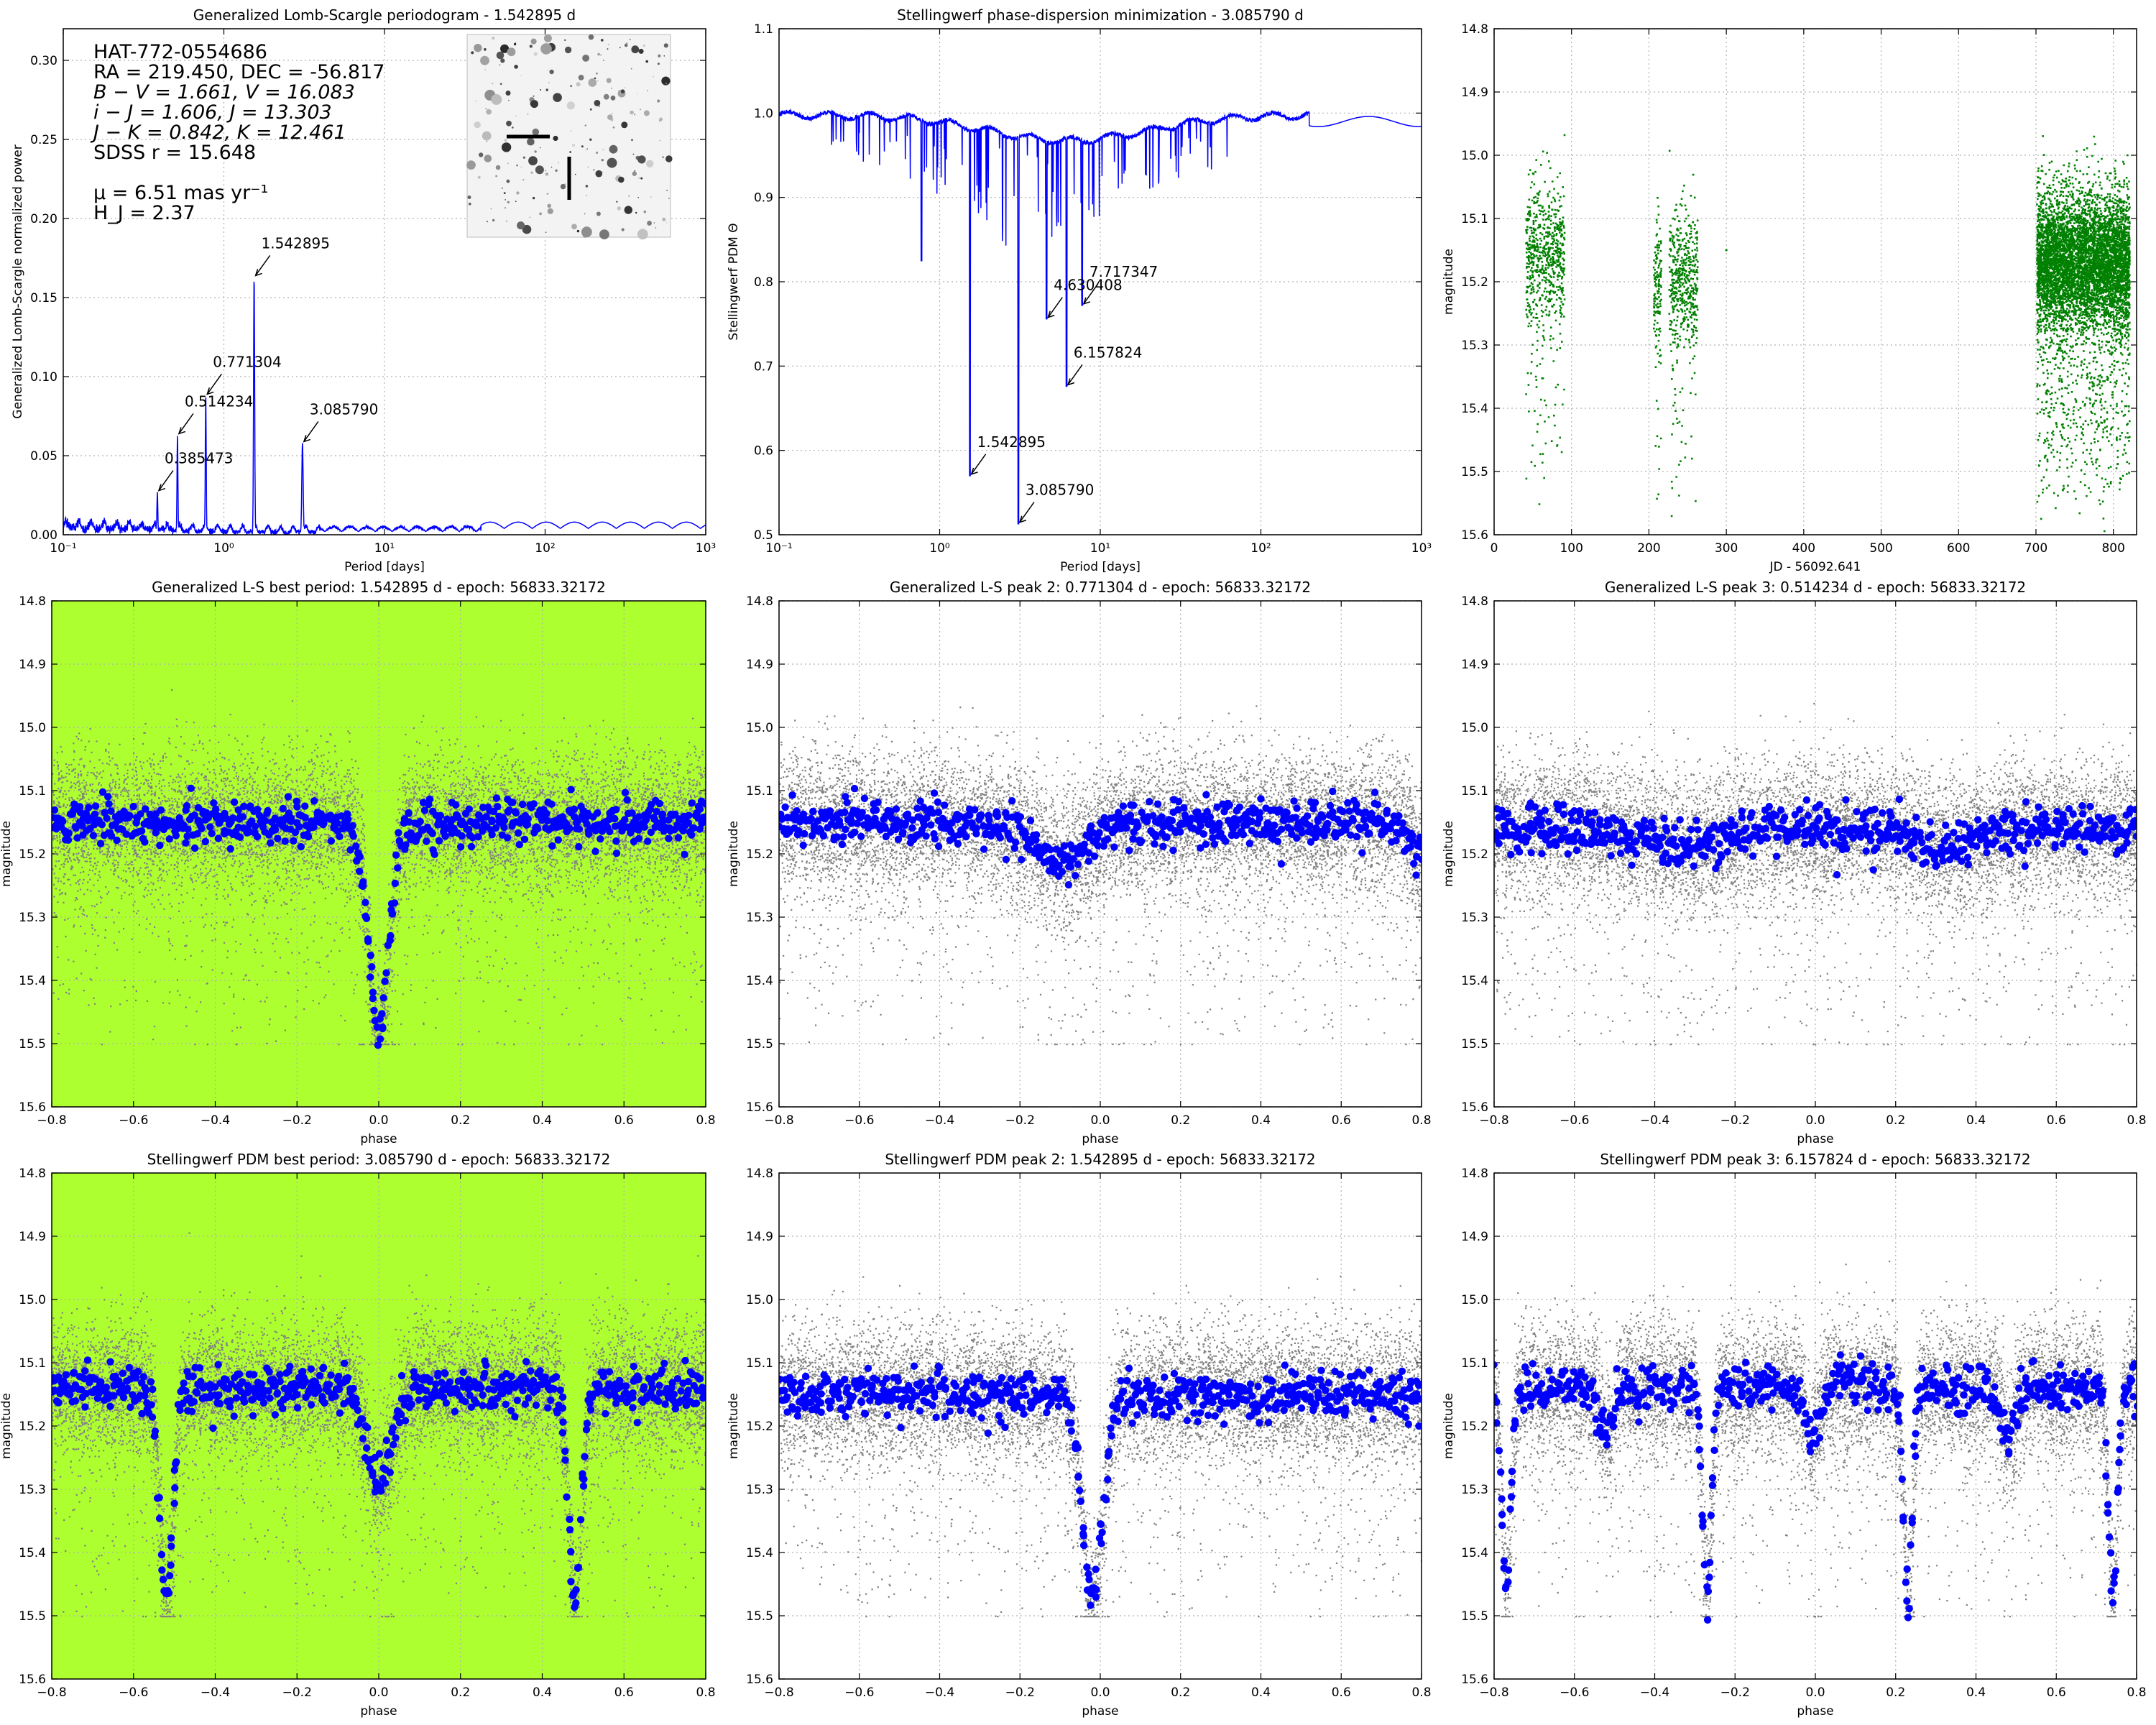  What do you see at coordinates (759, 728) in the screenshot?
I see `y-tick-label: 15.0` at bounding box center [759, 728].